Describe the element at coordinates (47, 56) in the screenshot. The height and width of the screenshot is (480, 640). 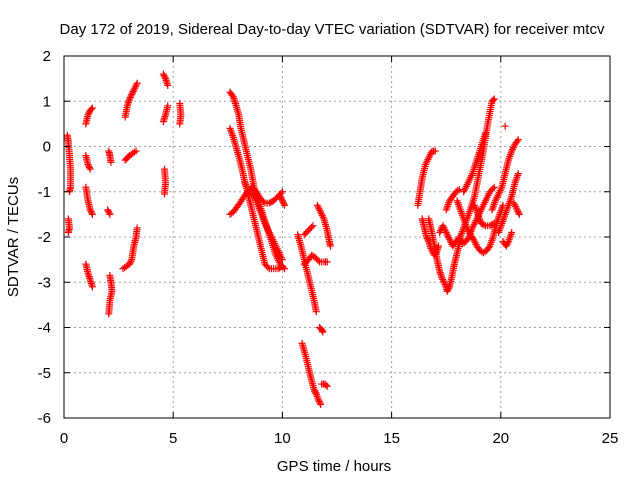
I see `y-tick-label: 2` at that location.